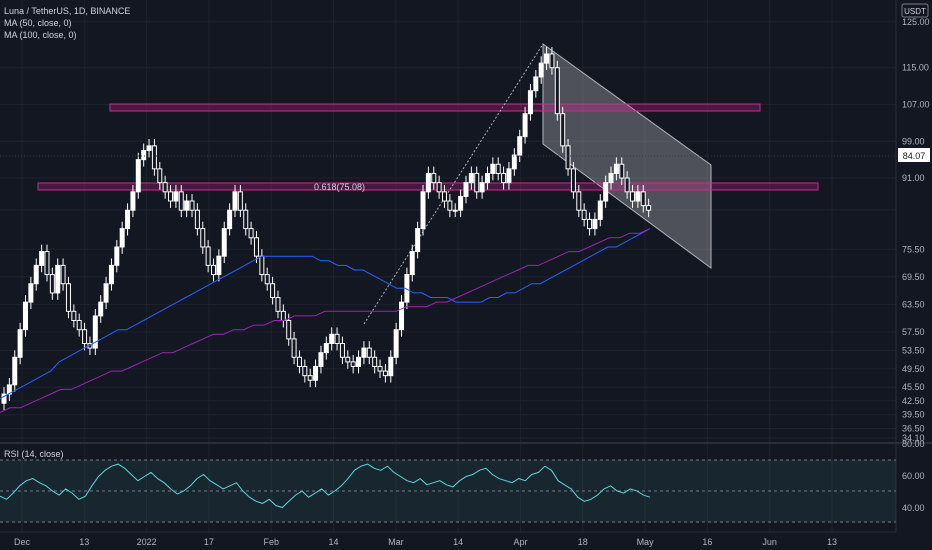 Image resolution: width=932 pixels, height=550 pixels. What do you see at coordinates (583, 542) in the screenshot?
I see `time-axis-tick: 18` at bounding box center [583, 542].